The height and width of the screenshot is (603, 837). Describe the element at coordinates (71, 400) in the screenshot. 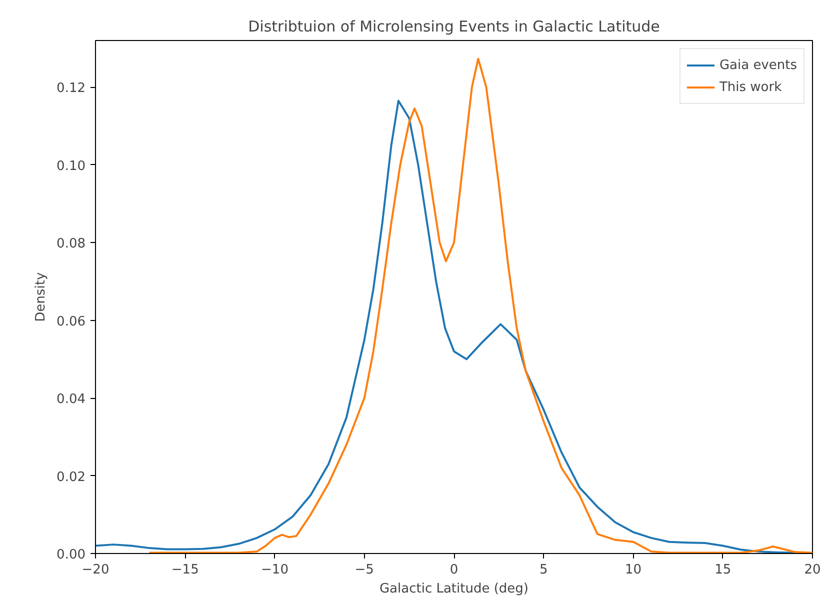

I see `y-tick-label: 0.04` at that location.